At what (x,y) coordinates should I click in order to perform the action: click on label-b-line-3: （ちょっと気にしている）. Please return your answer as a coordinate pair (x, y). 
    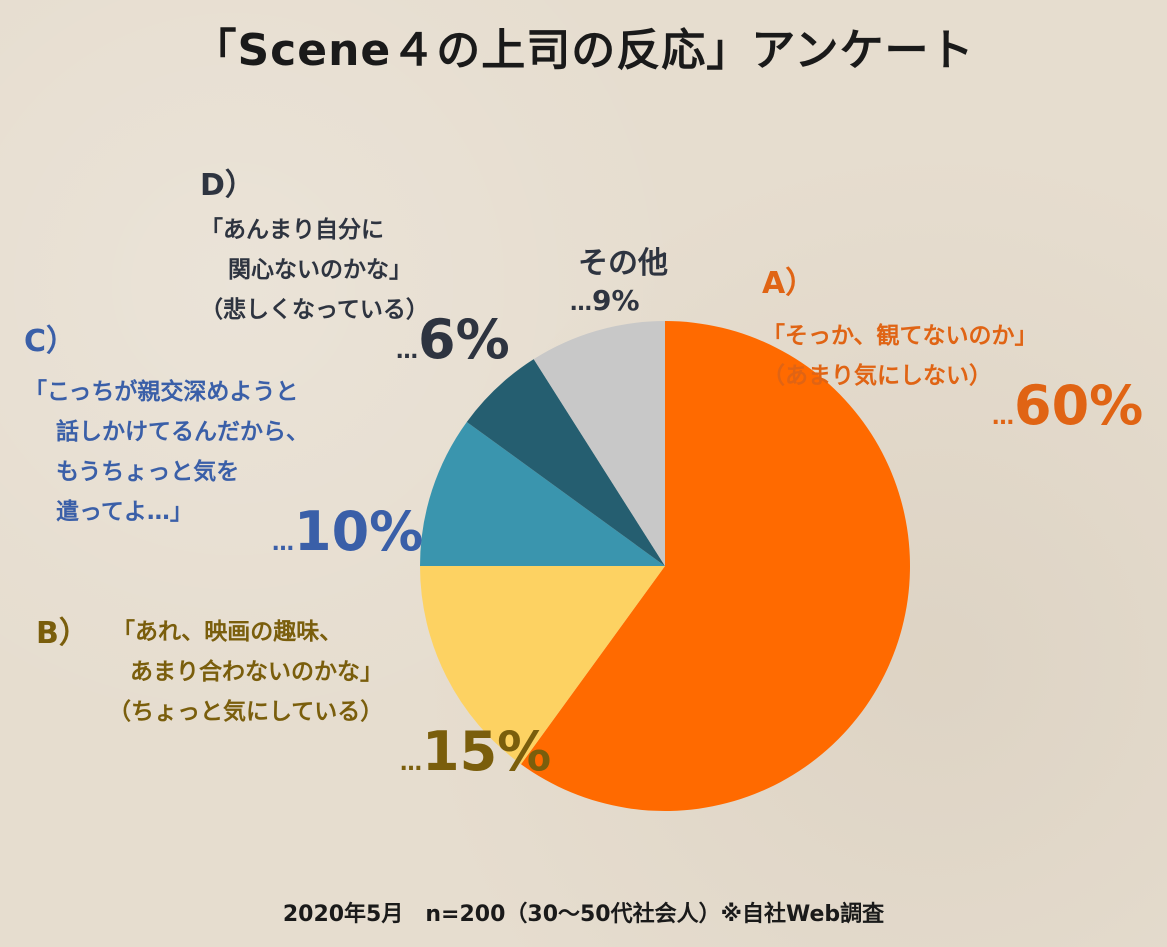
    Looking at the image, I should click on (246, 712).